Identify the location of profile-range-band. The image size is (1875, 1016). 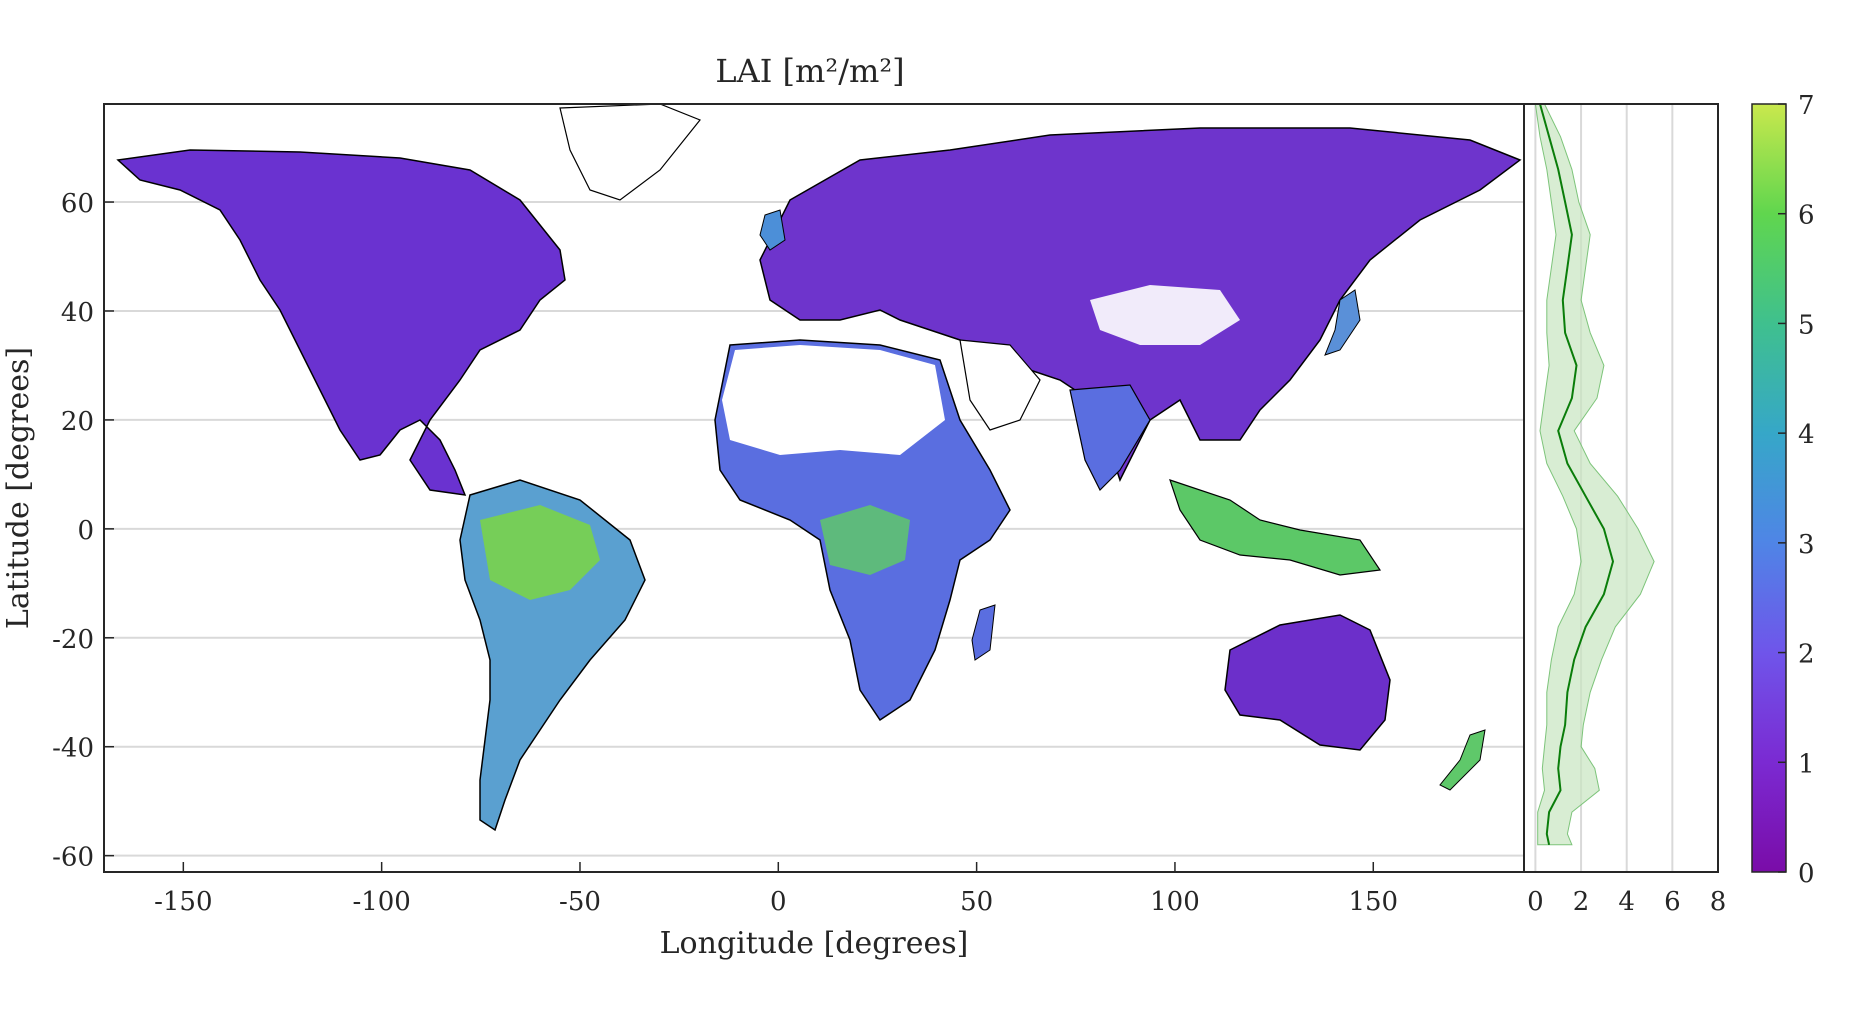
(1594, 475).